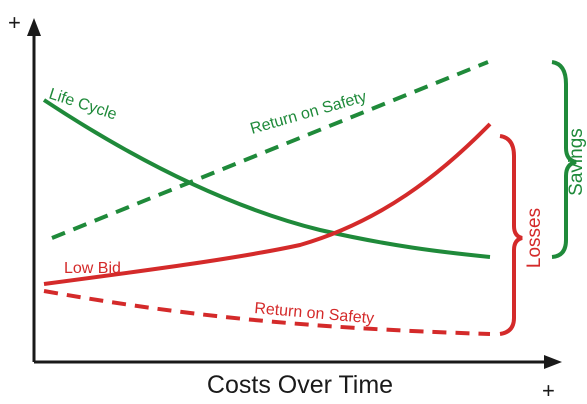  Describe the element at coordinates (553, 362) in the screenshot. I see `x-axis-arrow` at that location.